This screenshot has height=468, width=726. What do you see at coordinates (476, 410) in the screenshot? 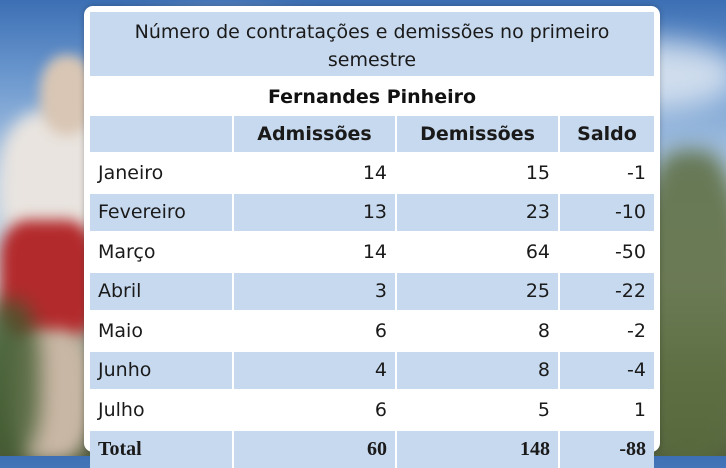
I see `demissoes-cell: 5` at bounding box center [476, 410].